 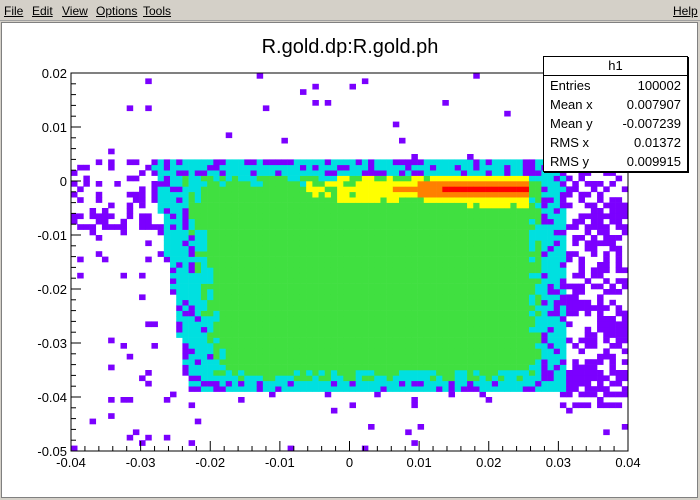 What do you see at coordinates (54, 127) in the screenshot?
I see `y-tick-label: 0.01` at bounding box center [54, 127].